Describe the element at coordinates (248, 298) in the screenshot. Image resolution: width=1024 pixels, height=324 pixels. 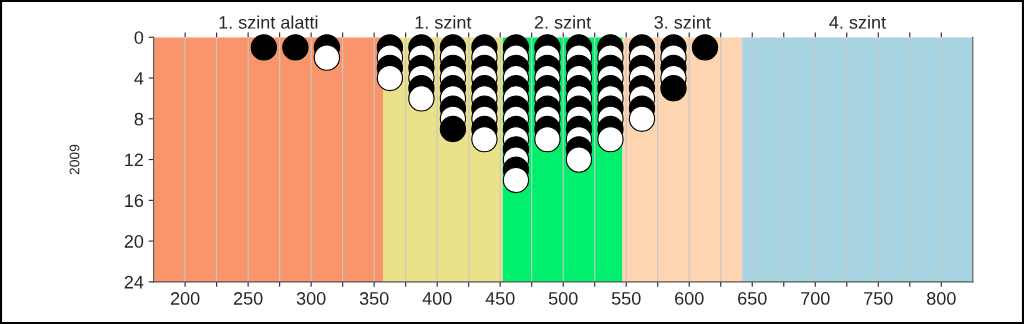
I see `x-tick-label: 250` at that location.